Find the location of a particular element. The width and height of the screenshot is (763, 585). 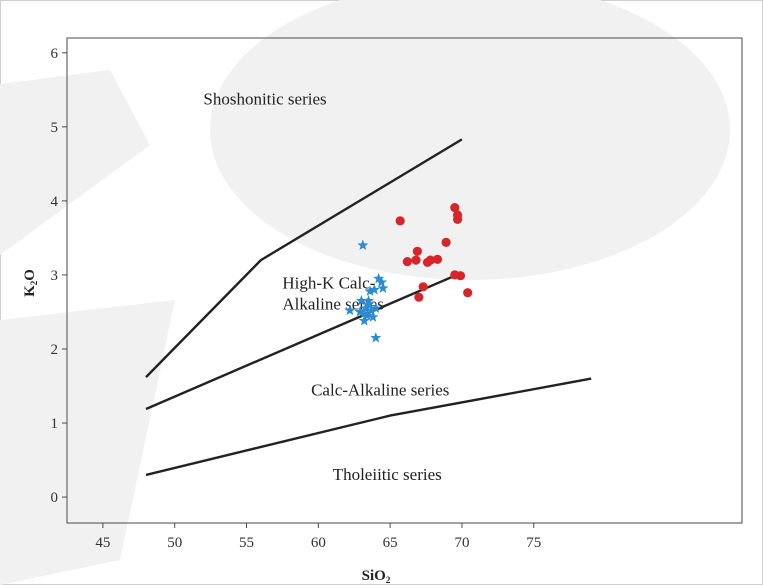

shoshonitic-series-label: Shoshonitic series is located at coordinates (264, 99).